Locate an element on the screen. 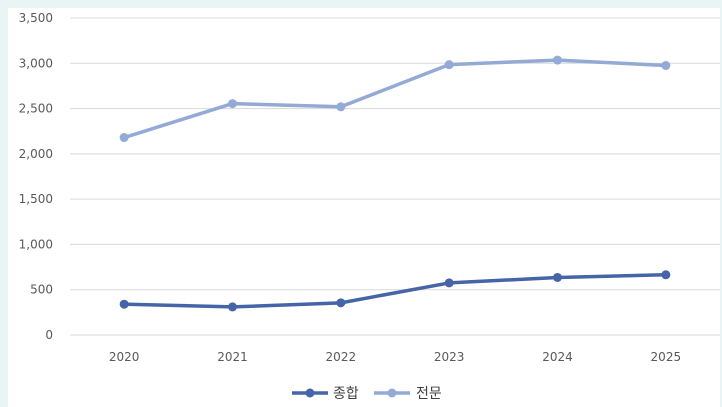  x-tick-label: 2023 is located at coordinates (449, 357).